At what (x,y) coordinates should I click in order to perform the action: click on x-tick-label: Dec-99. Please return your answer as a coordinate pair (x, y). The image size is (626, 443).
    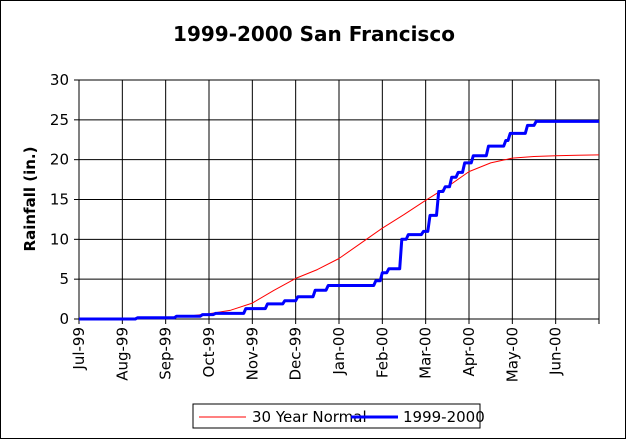
    Looking at the image, I should click on (296, 354).